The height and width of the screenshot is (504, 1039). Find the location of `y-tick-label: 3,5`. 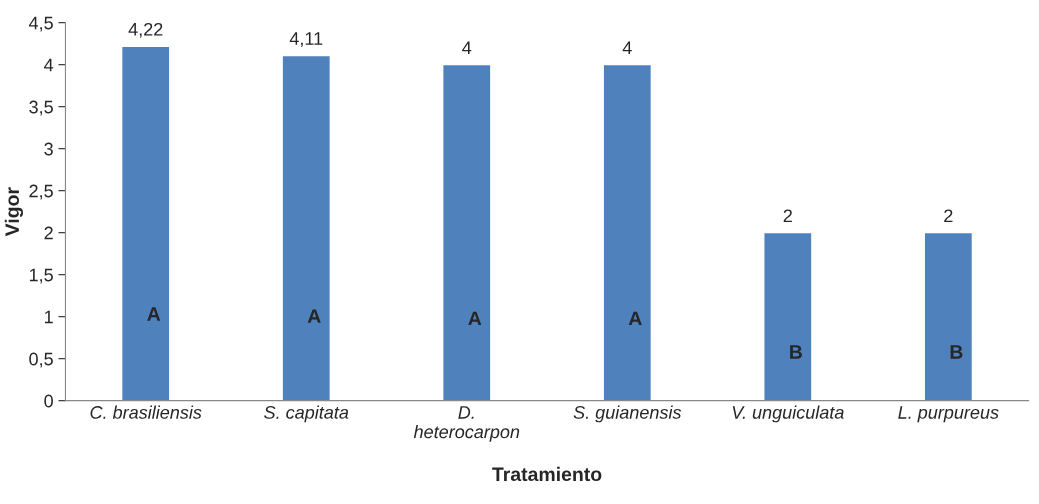

y-tick-label: 3,5 is located at coordinates (41, 108).